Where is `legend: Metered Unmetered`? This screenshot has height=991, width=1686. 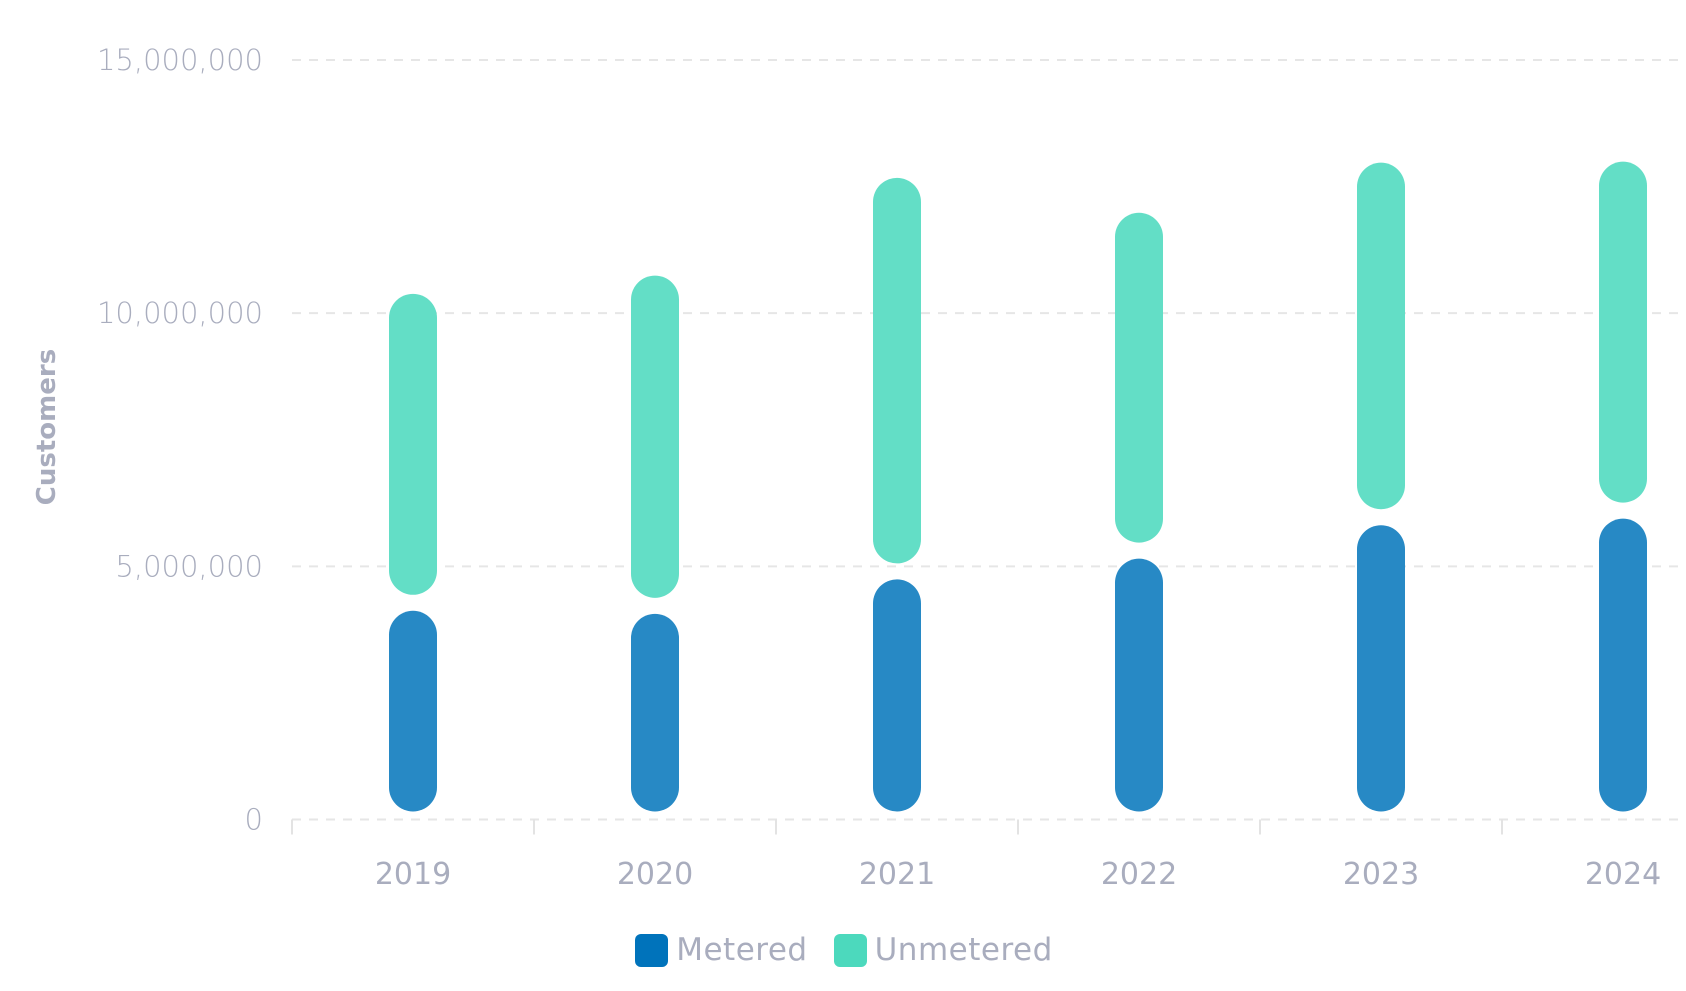
legend: Metered Unmetered is located at coordinates (843, 950).